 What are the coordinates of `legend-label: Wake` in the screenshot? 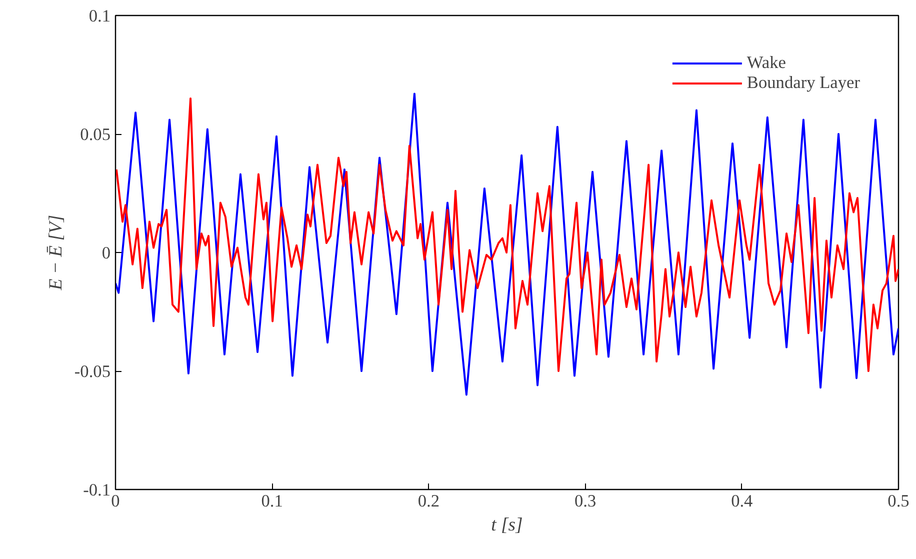 It's located at (766, 63).